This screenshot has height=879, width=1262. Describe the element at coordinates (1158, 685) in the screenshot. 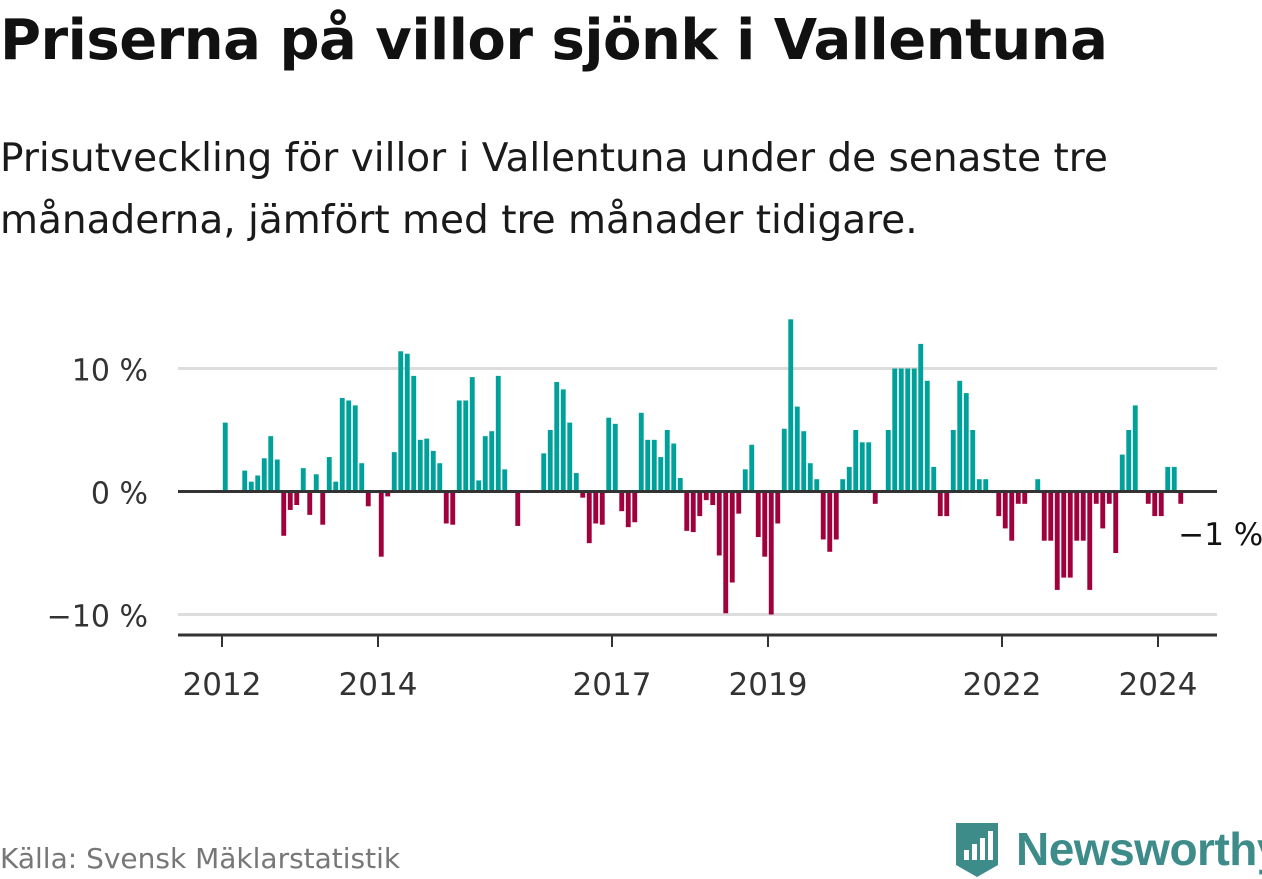

I see `x-tick-label: 2024` at that location.